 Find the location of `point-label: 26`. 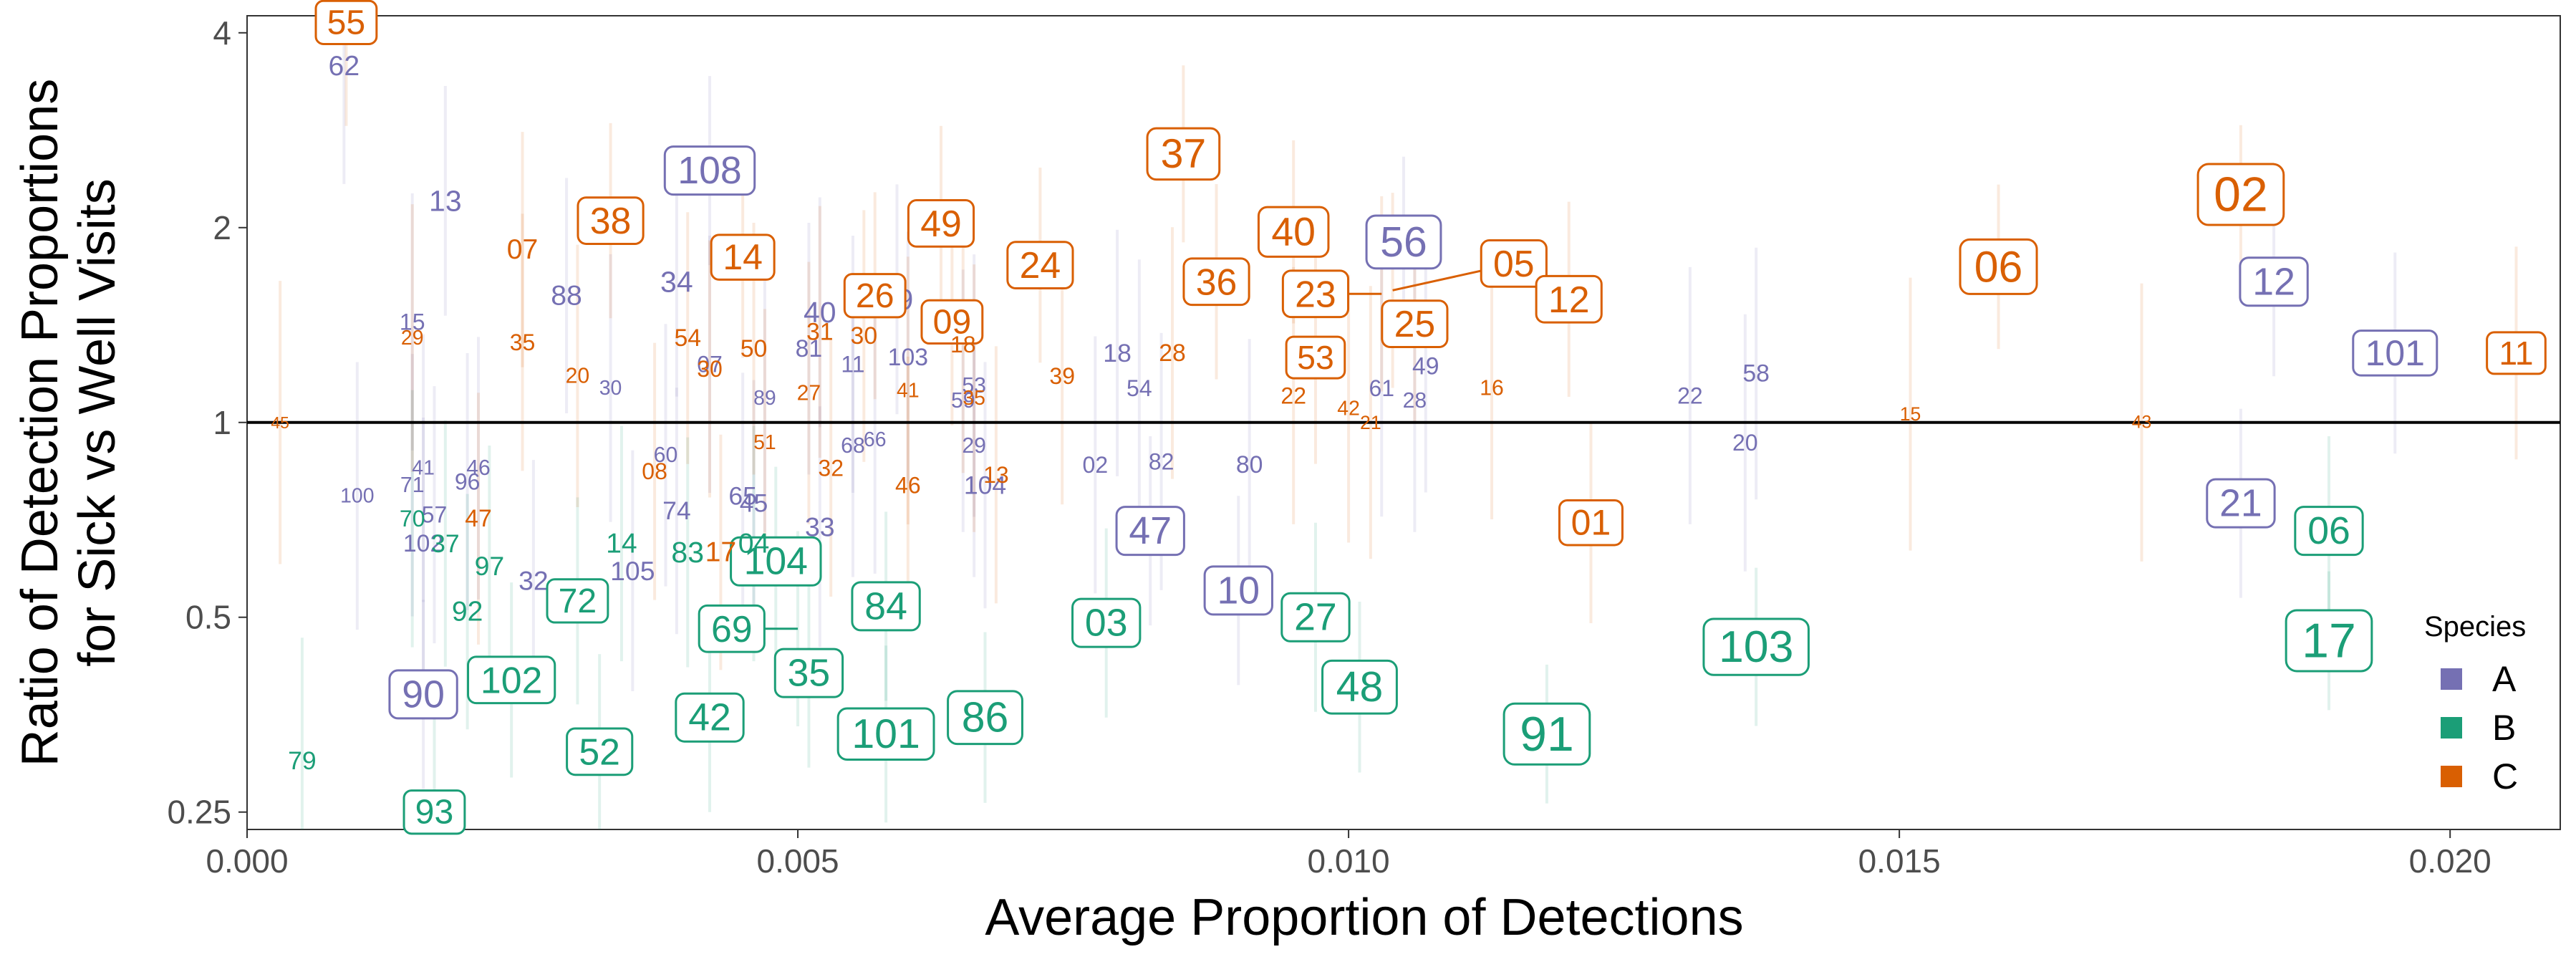

point-label: 26 is located at coordinates (875, 296).